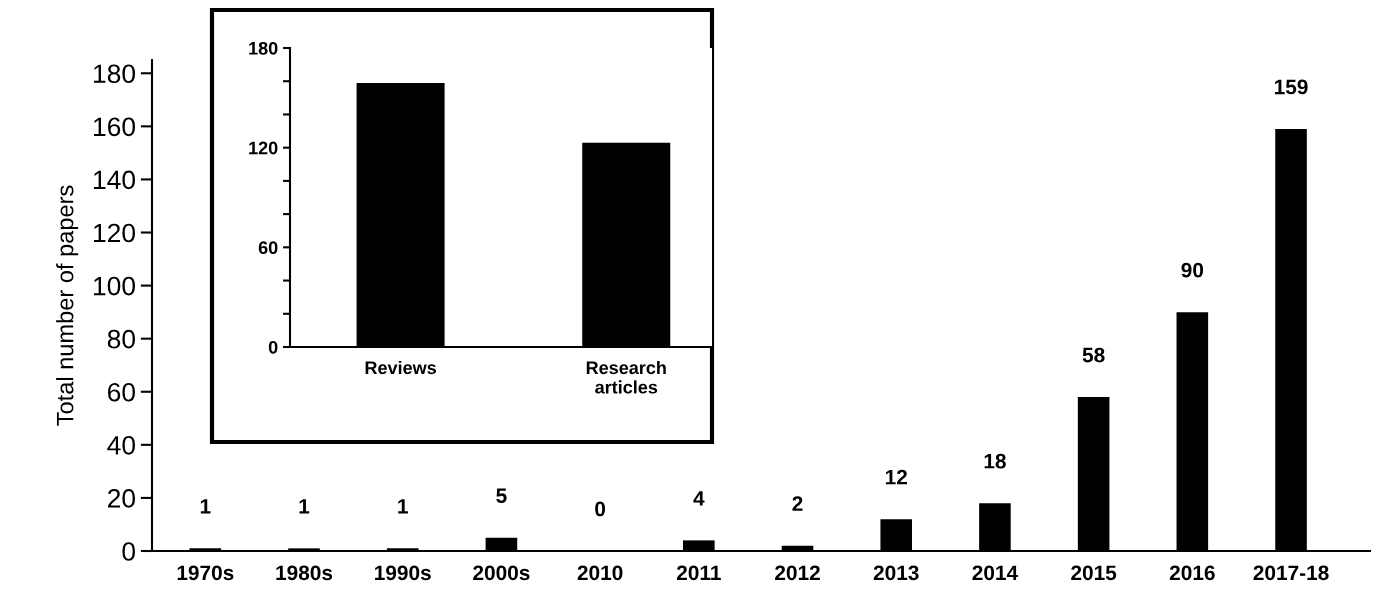 This screenshot has width=1374, height=606. Describe the element at coordinates (114, 180) in the screenshot. I see `y-tick-label: 140` at that location.